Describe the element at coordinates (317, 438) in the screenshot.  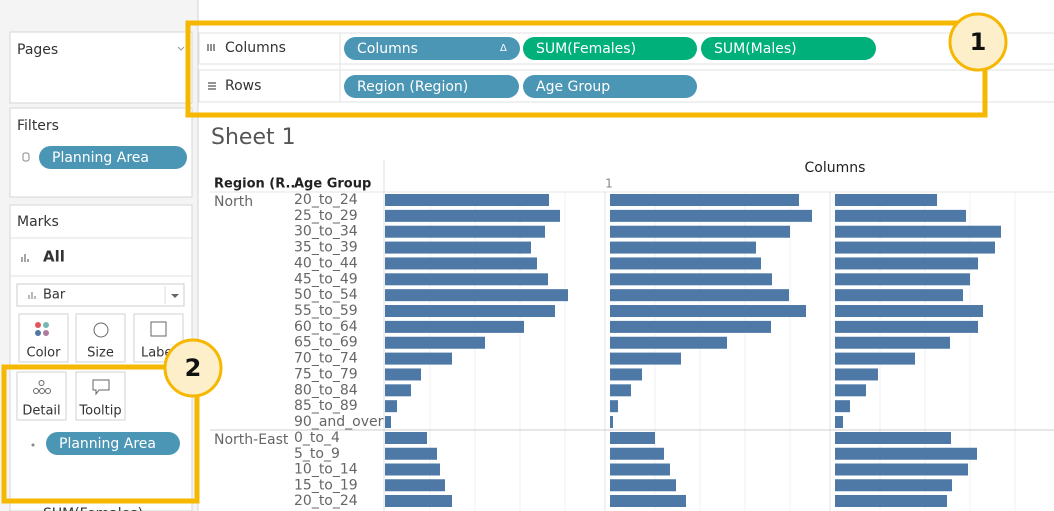
I see `age-group-label: 0_to_4` at that location.